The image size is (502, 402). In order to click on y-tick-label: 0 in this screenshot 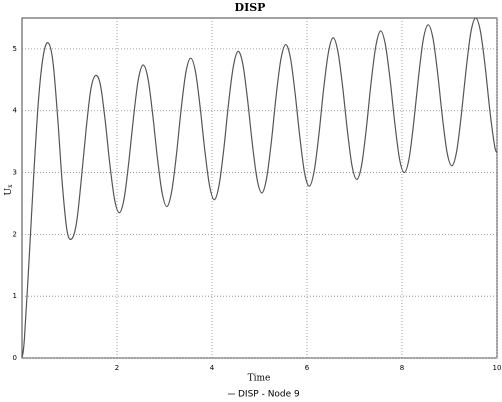, I will do `click(15, 358)`.